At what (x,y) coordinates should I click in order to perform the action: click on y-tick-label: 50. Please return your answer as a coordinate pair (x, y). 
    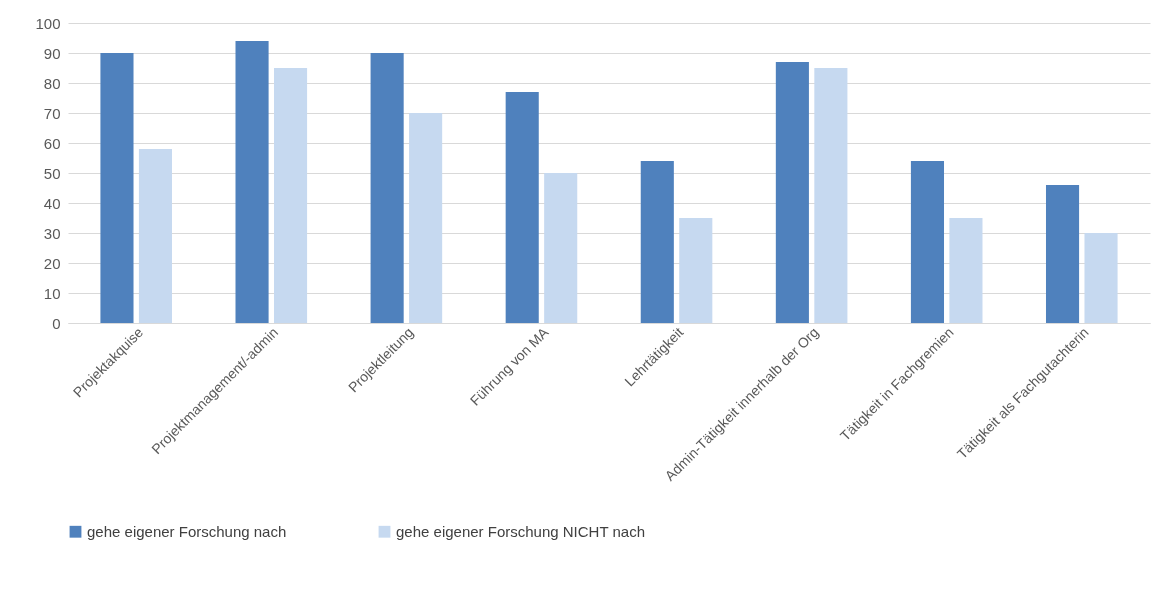
    Looking at the image, I should click on (52, 173).